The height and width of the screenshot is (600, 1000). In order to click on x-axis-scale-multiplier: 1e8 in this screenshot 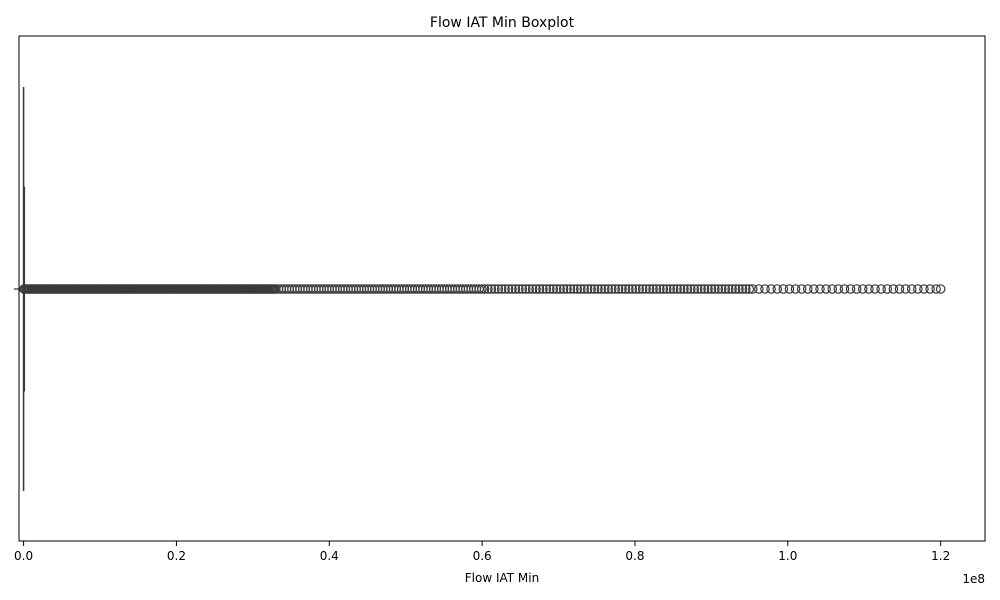, I will do `click(973, 579)`.